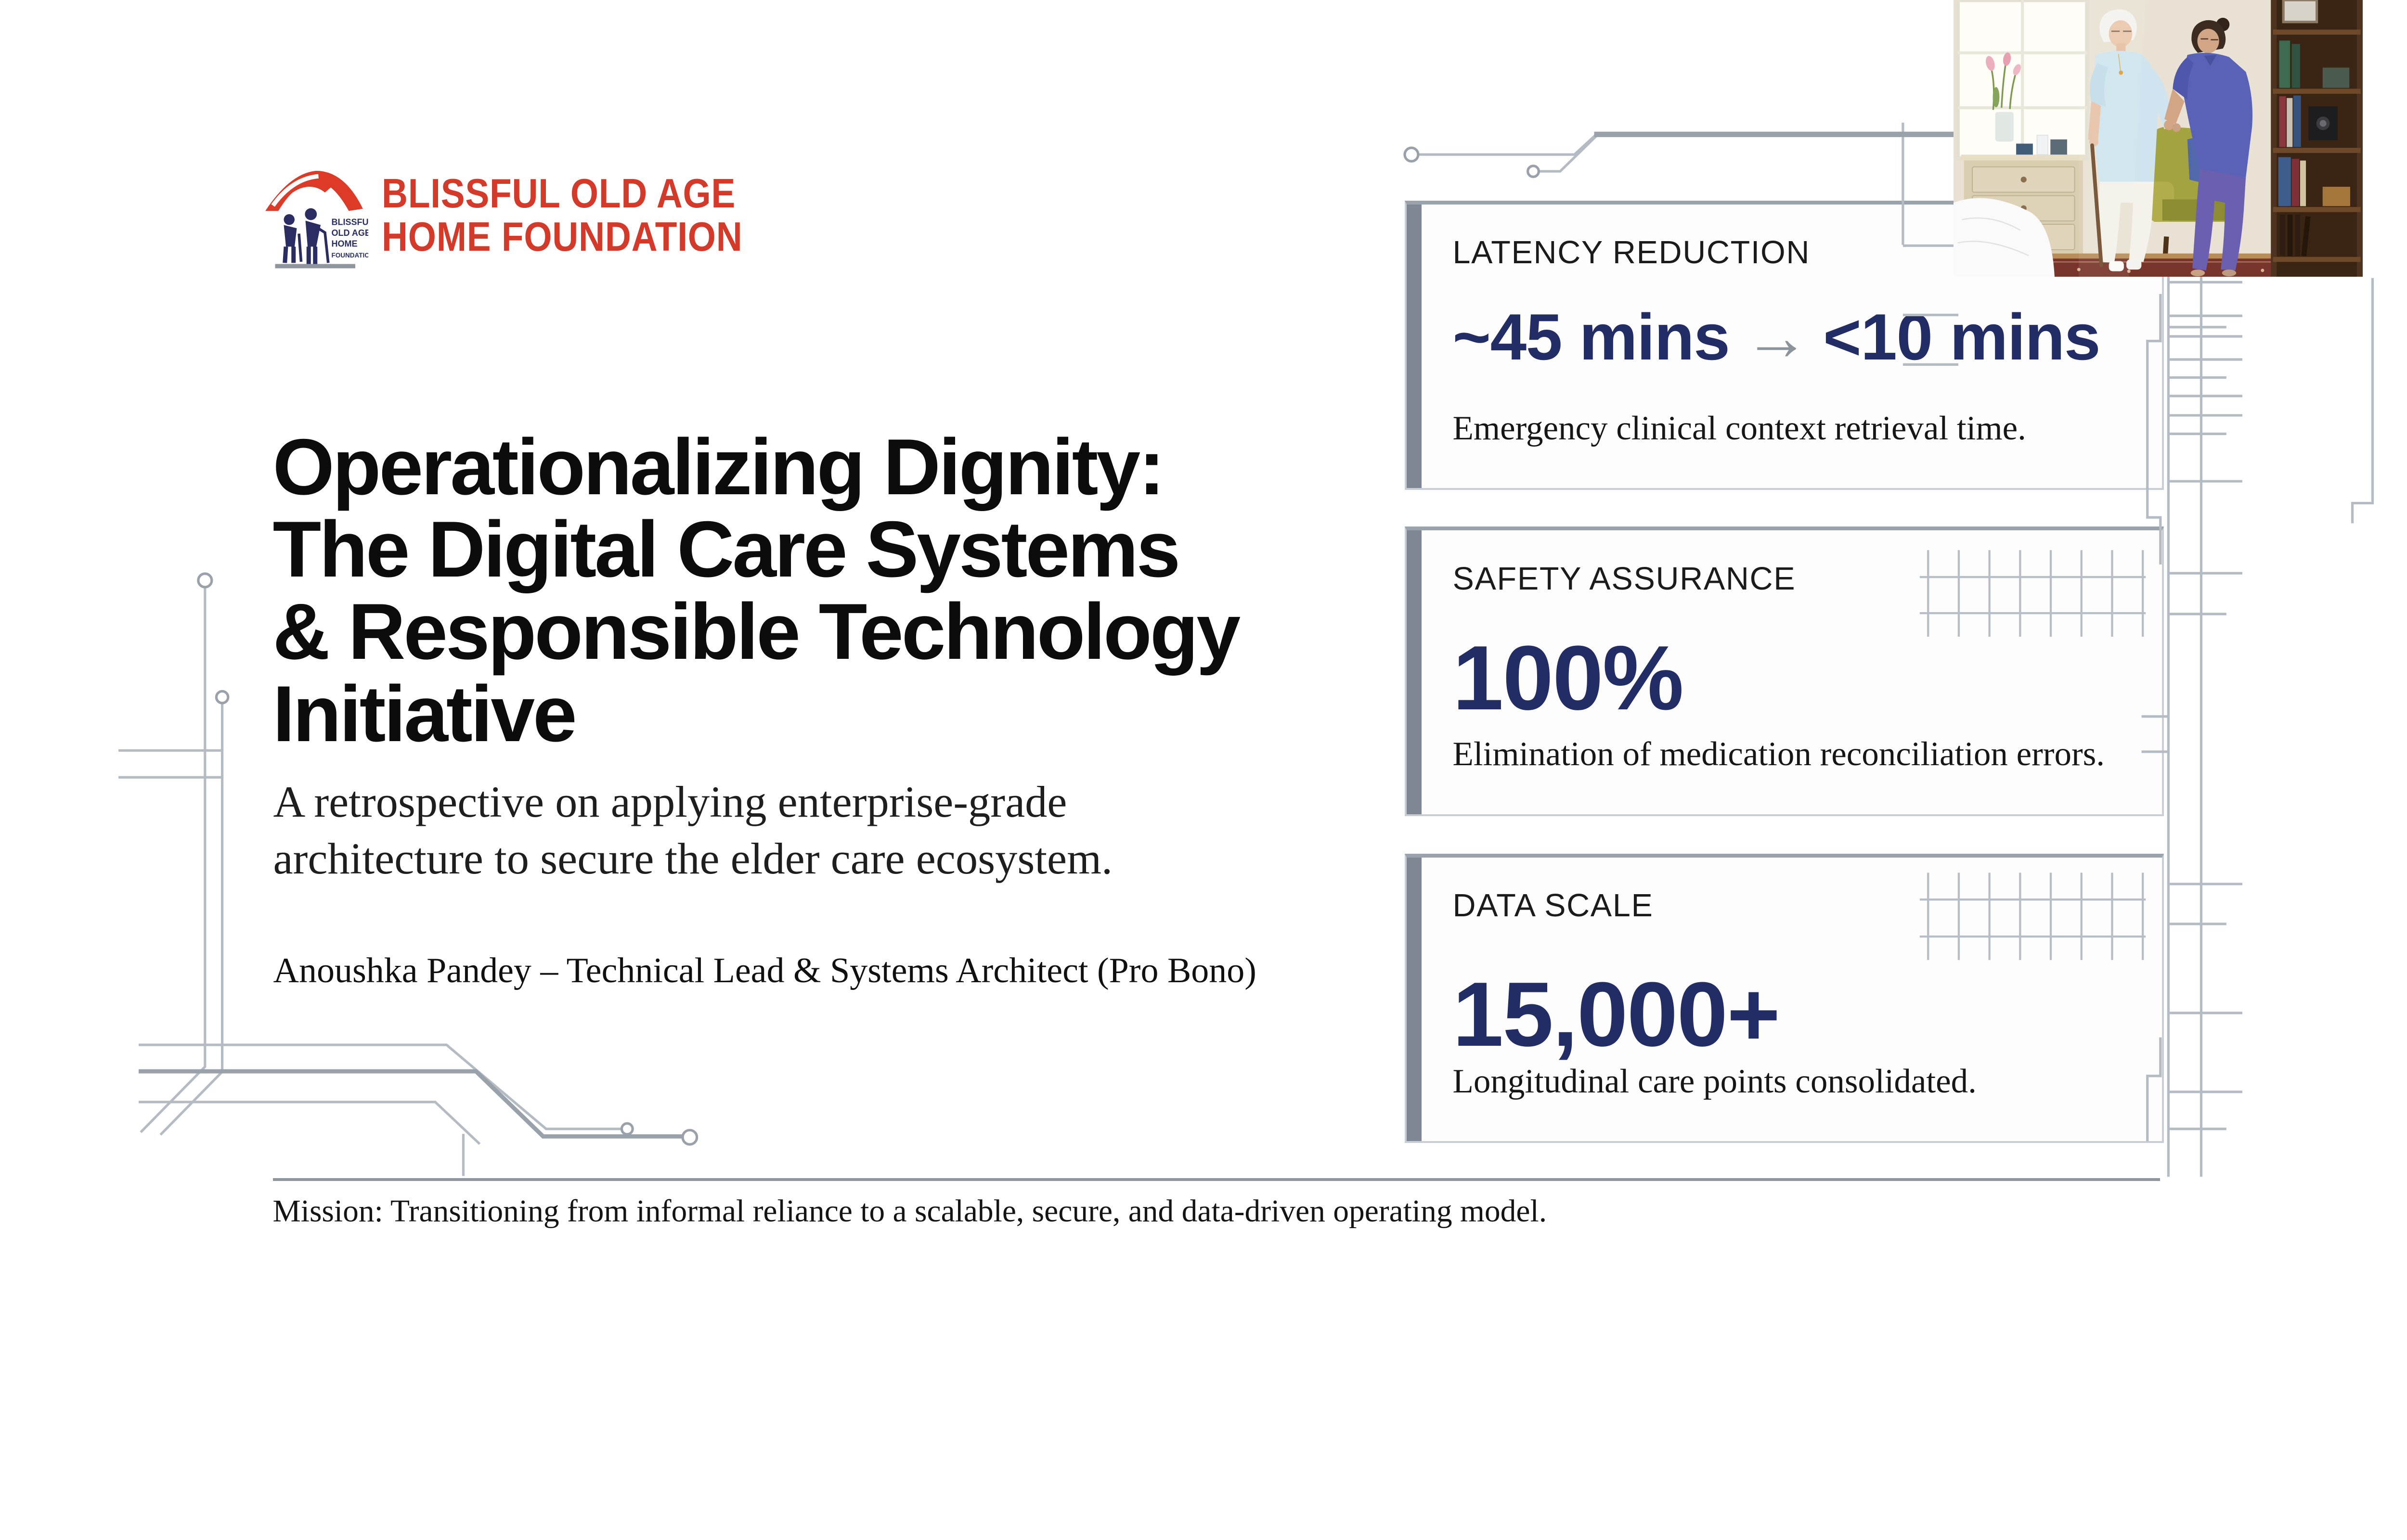 The height and width of the screenshot is (1540, 2407). Describe the element at coordinates (559, 193) in the screenshot. I see `org-name-line-1: BLISSFUL OLD AGE` at that location.